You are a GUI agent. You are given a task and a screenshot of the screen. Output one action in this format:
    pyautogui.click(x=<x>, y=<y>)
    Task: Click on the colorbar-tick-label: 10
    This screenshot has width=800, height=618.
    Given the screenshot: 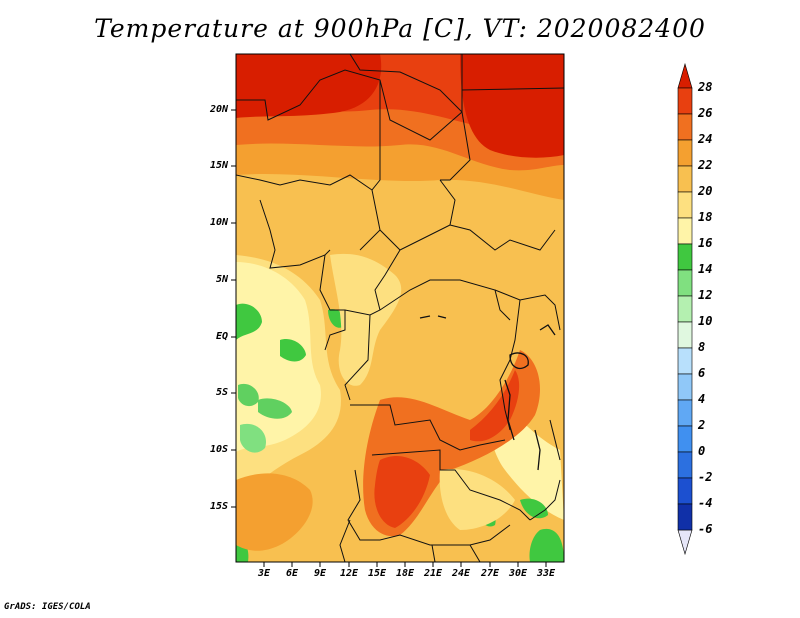 What is the action you would take?
    pyautogui.click(x=705, y=321)
    